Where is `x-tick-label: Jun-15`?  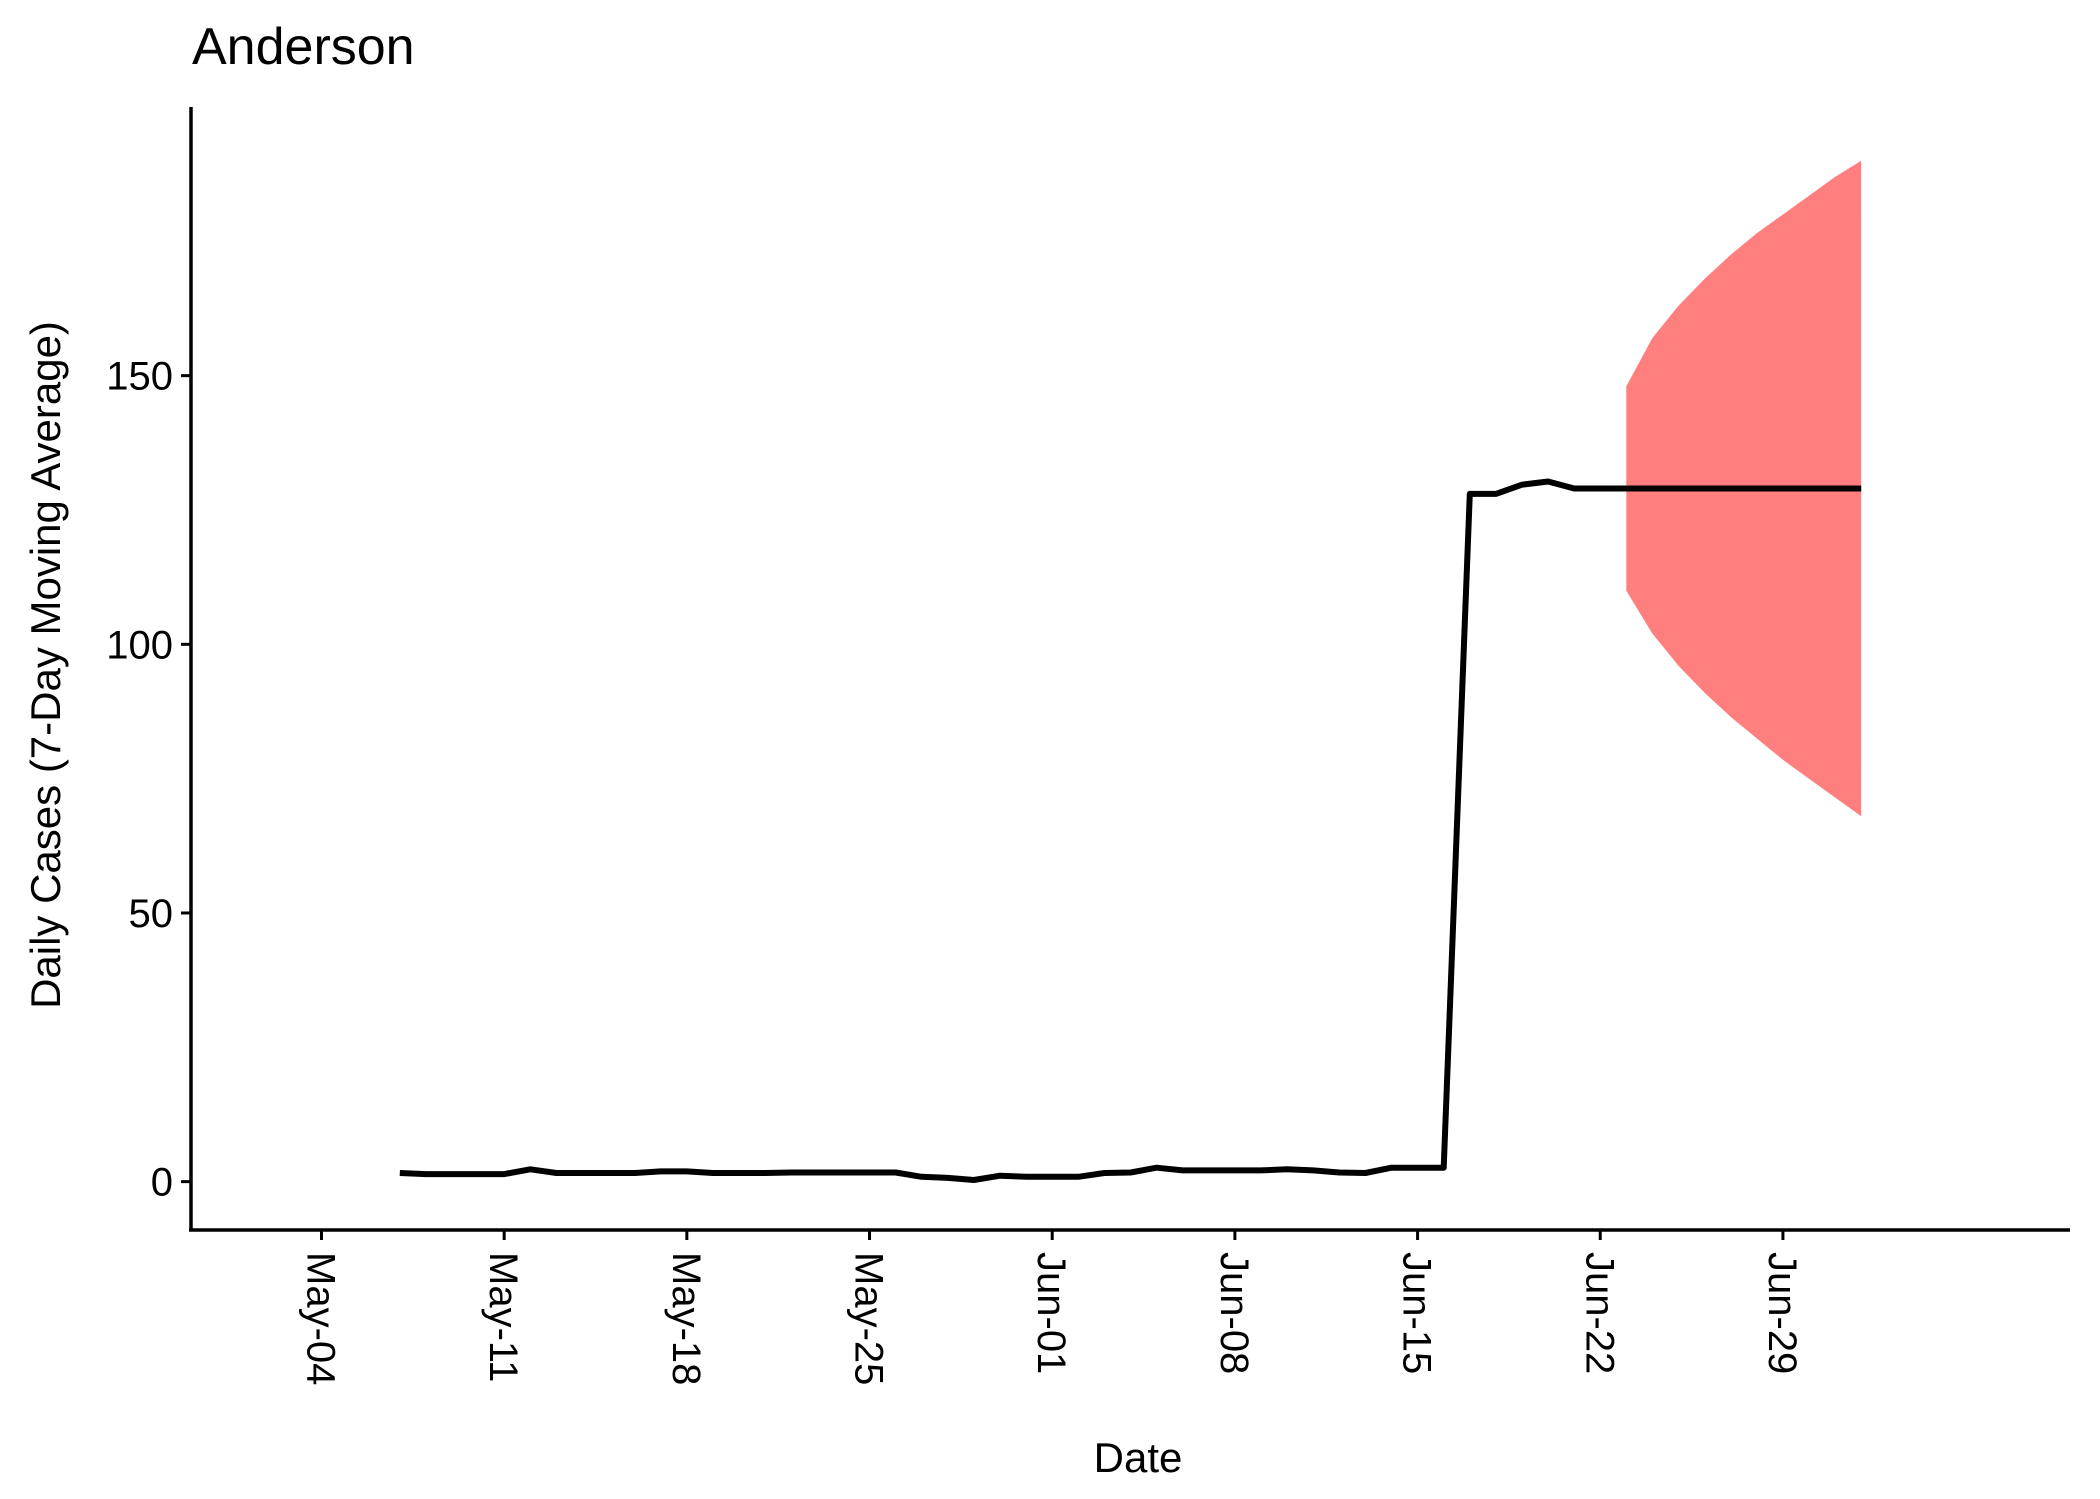
x-tick-label: Jun-15 is located at coordinates (1417, 1313).